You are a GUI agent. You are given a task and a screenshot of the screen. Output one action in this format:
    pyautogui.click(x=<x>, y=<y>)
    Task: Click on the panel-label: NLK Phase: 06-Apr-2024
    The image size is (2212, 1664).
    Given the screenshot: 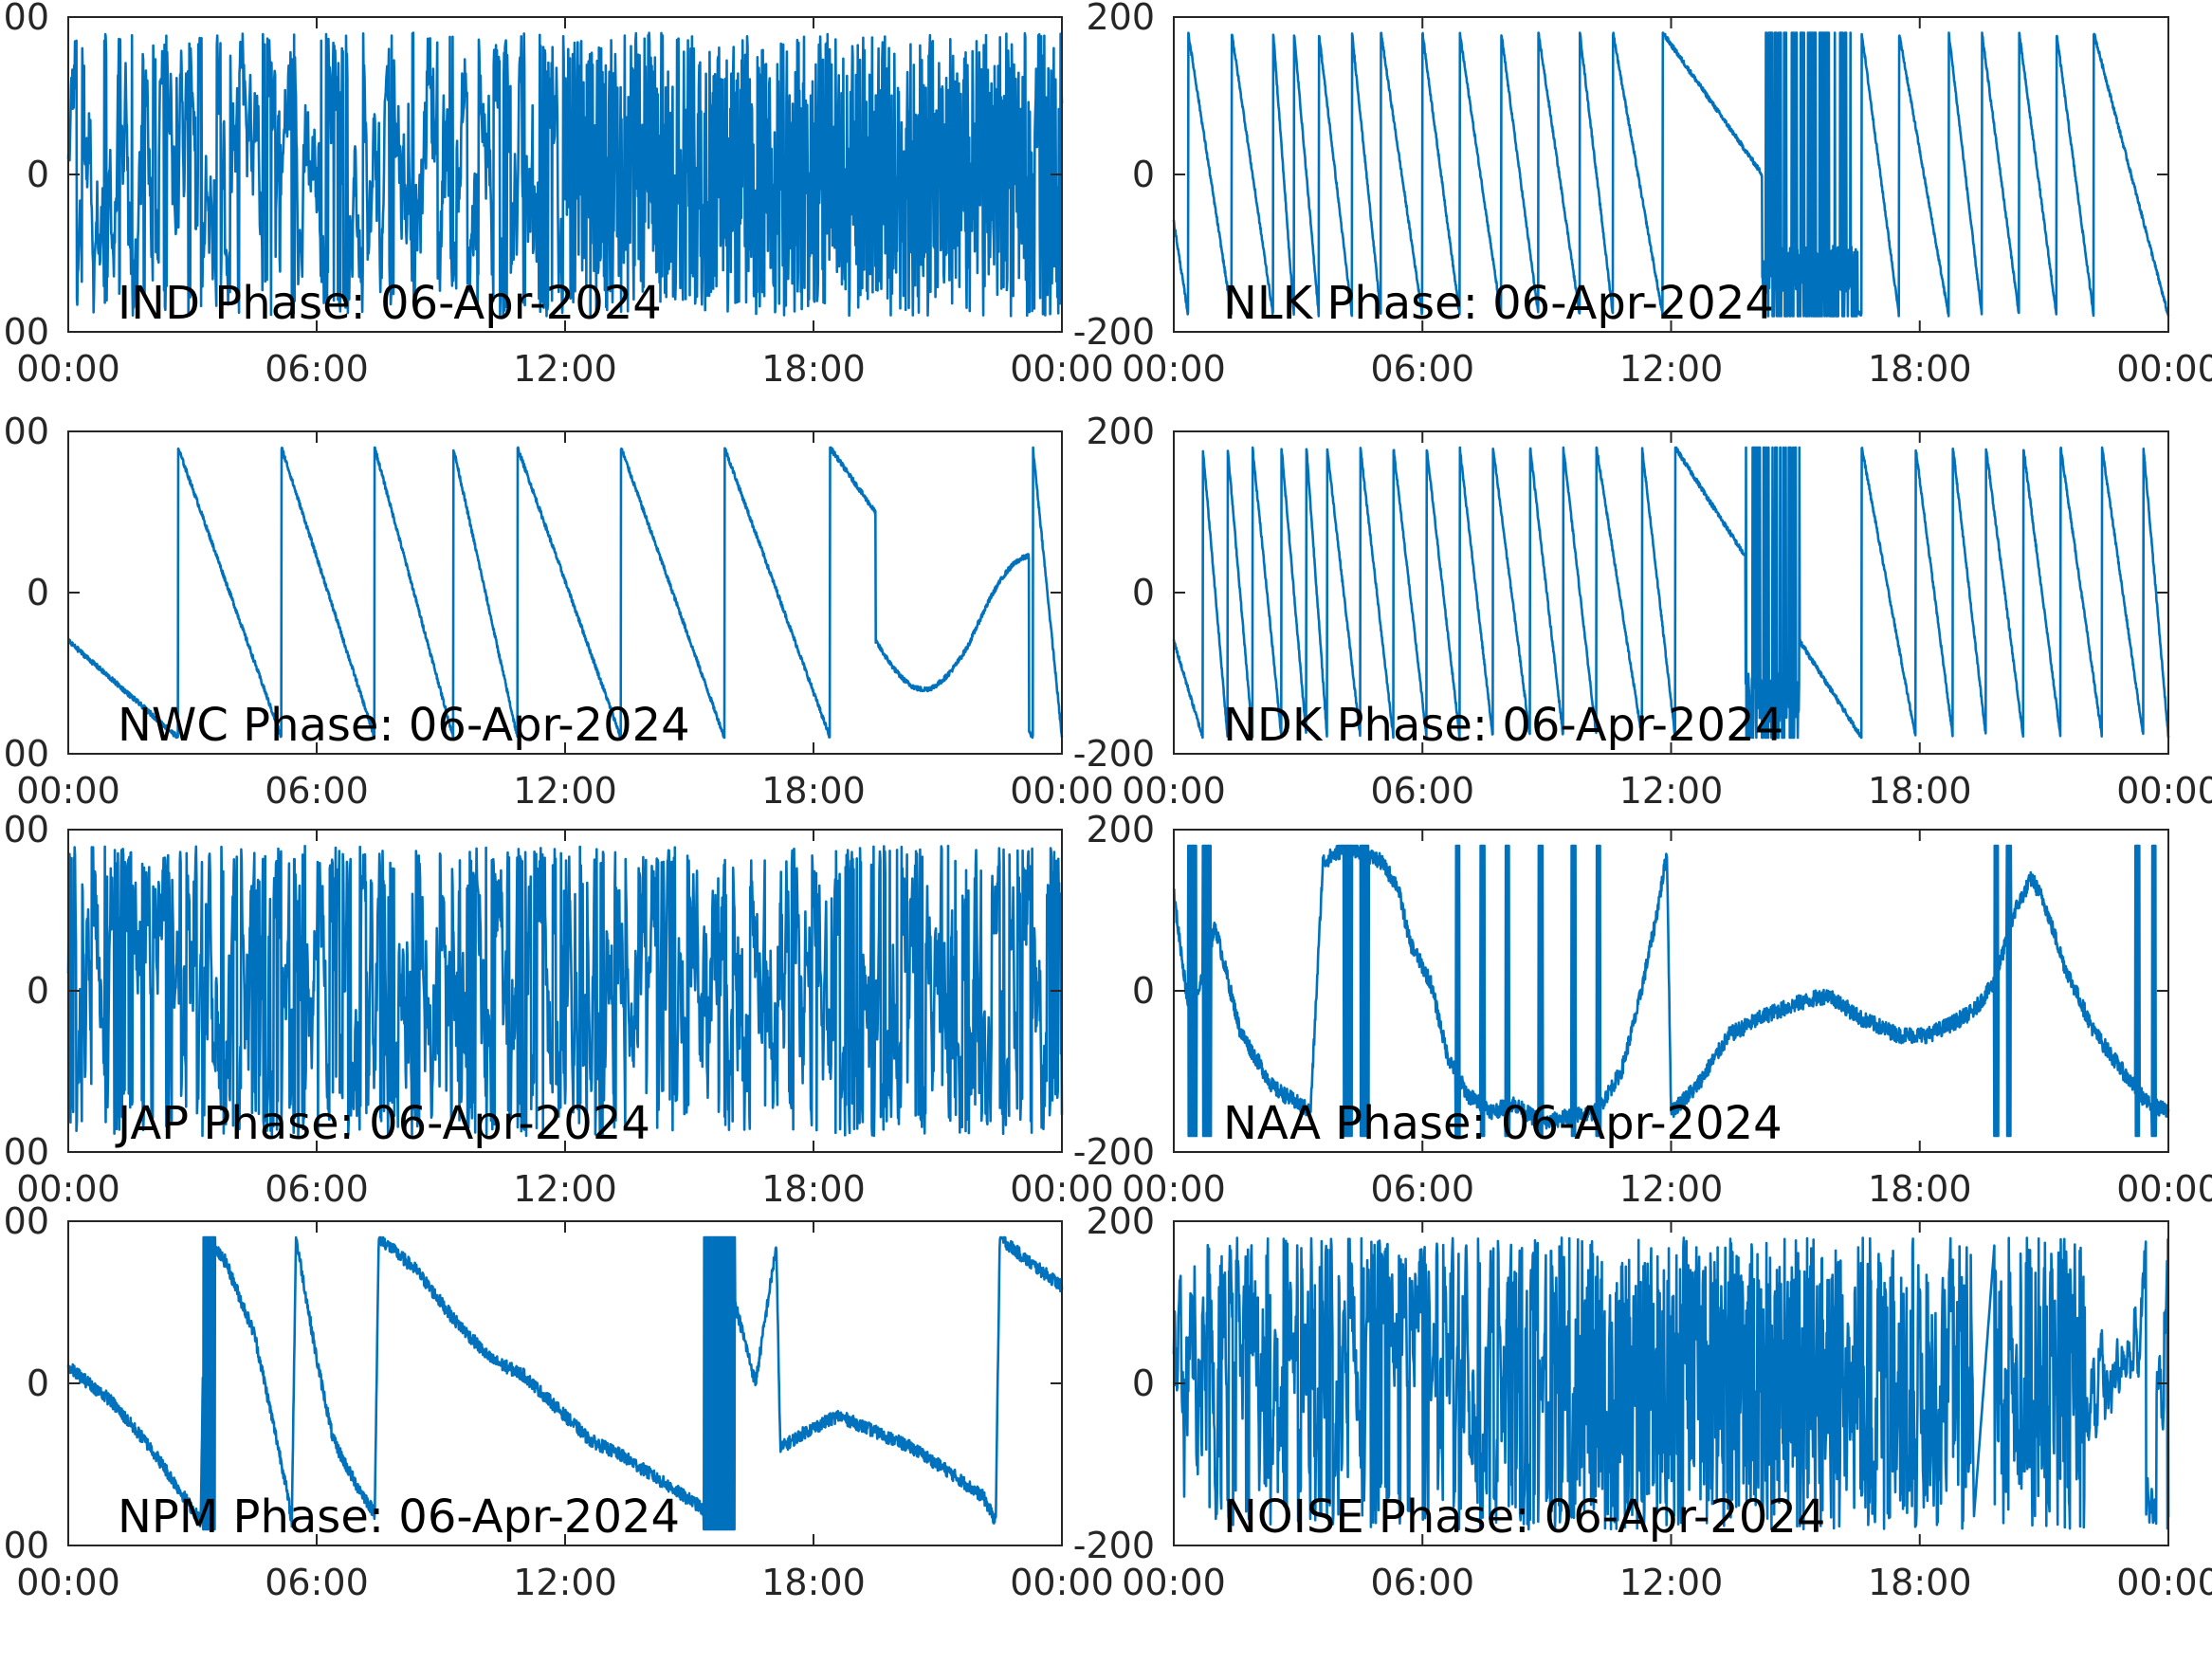 What is the action you would take?
    pyautogui.click(x=1498, y=303)
    